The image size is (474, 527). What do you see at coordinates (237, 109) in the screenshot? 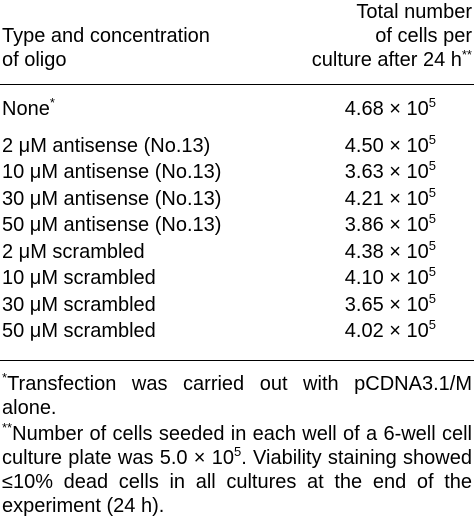
I see `table-row: None* 4.68 × 105` at bounding box center [237, 109].